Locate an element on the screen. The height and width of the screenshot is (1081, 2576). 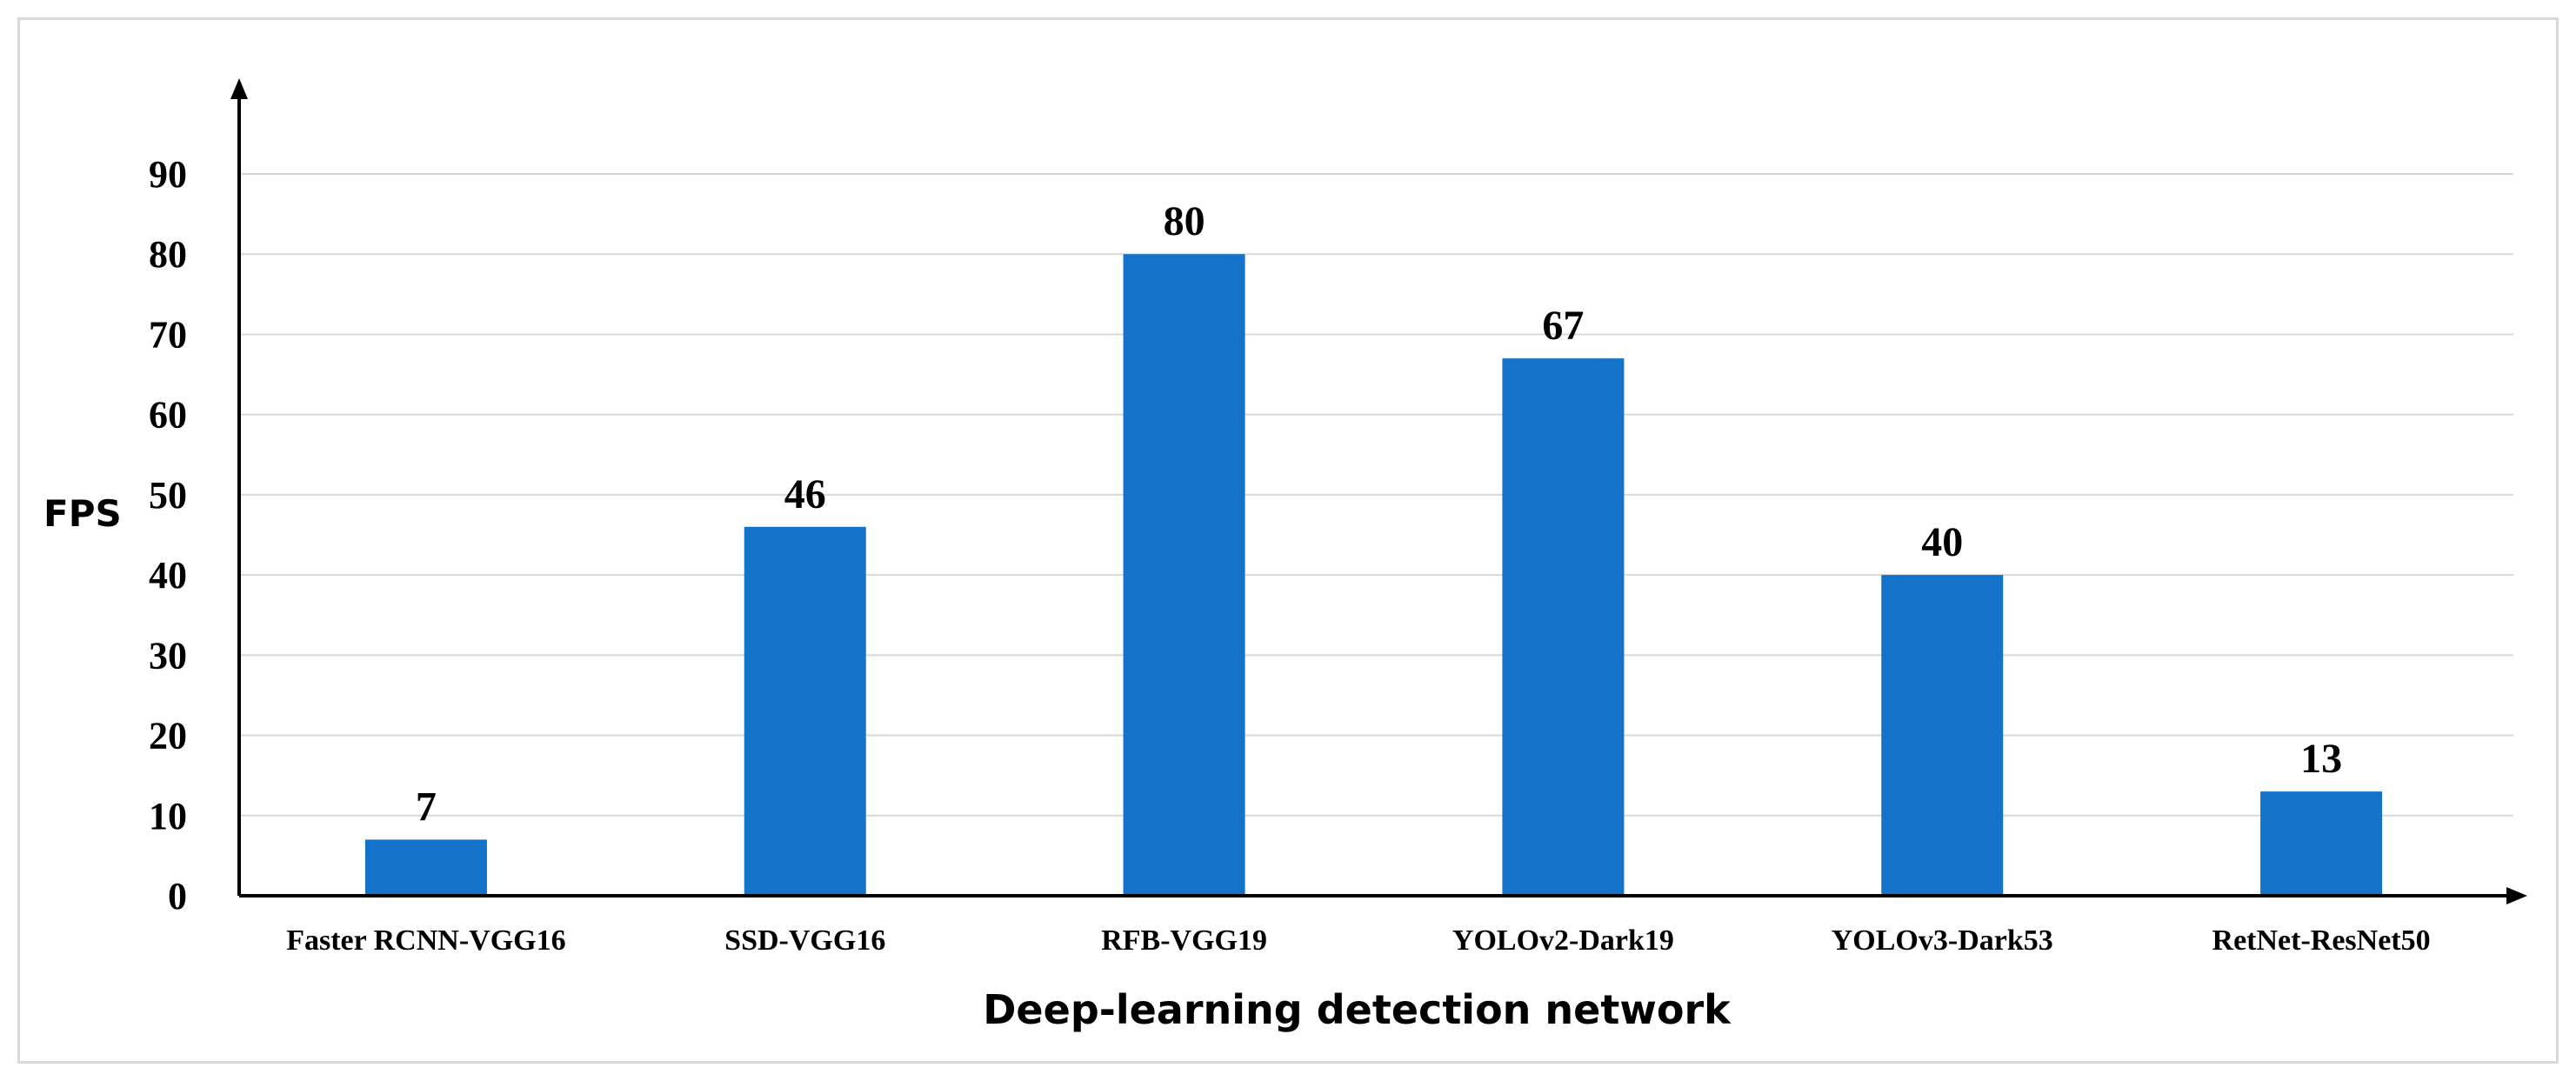
y-tick-label: 20 is located at coordinates (168, 736).